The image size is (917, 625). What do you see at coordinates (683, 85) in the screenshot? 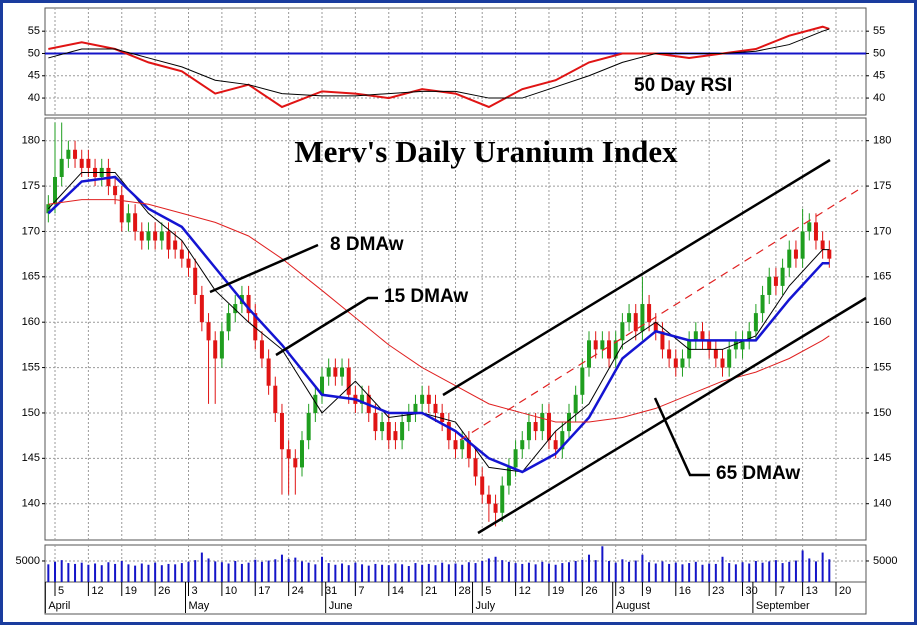
I see `rsi-title: 50 Day RSI` at bounding box center [683, 85].